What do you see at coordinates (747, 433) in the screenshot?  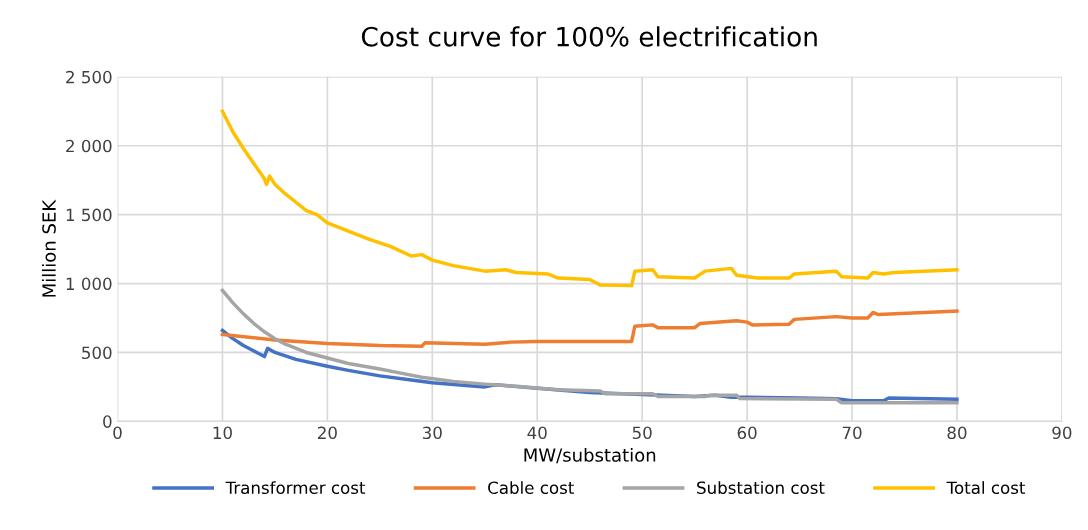 I see `x-tick-label: 60` at bounding box center [747, 433].